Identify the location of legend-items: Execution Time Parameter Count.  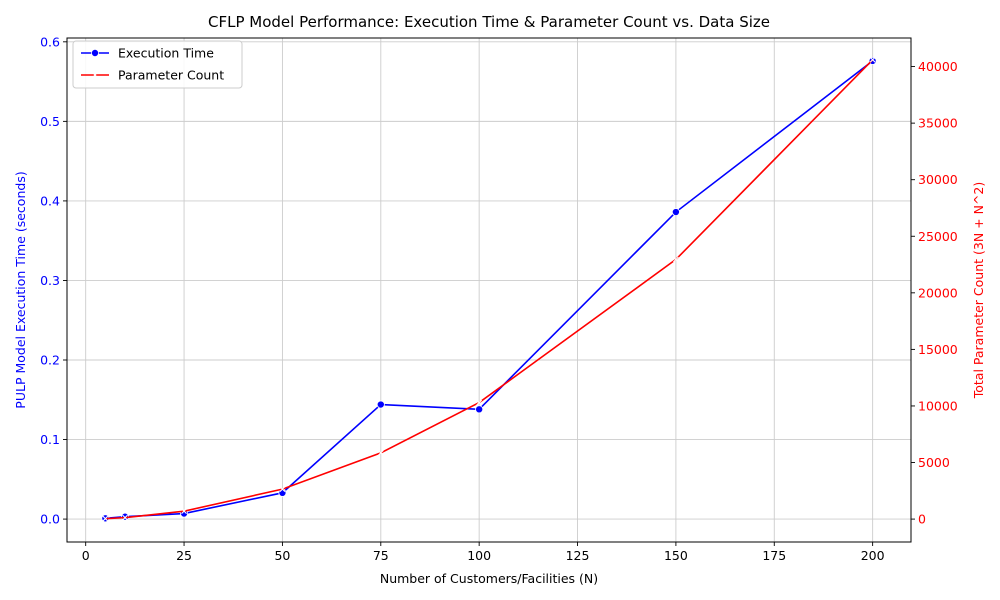
(152, 64).